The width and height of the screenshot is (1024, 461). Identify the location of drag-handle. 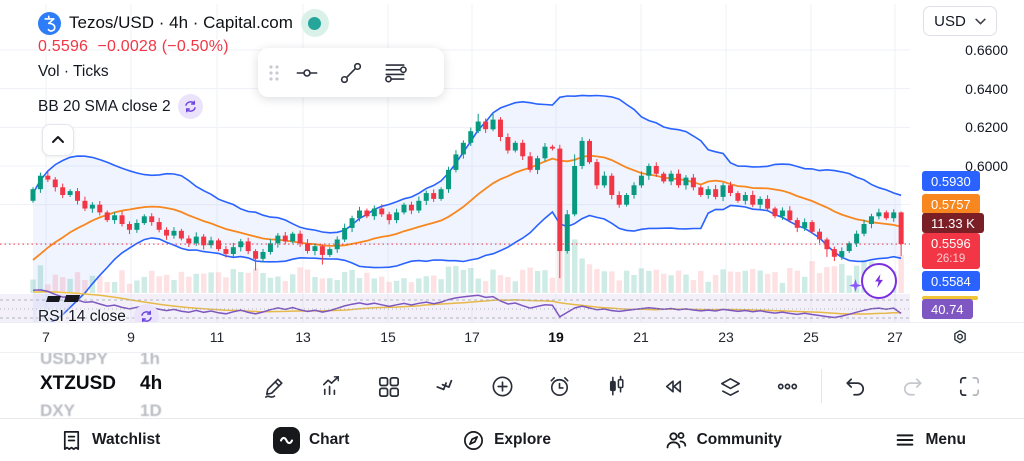
(274, 73).